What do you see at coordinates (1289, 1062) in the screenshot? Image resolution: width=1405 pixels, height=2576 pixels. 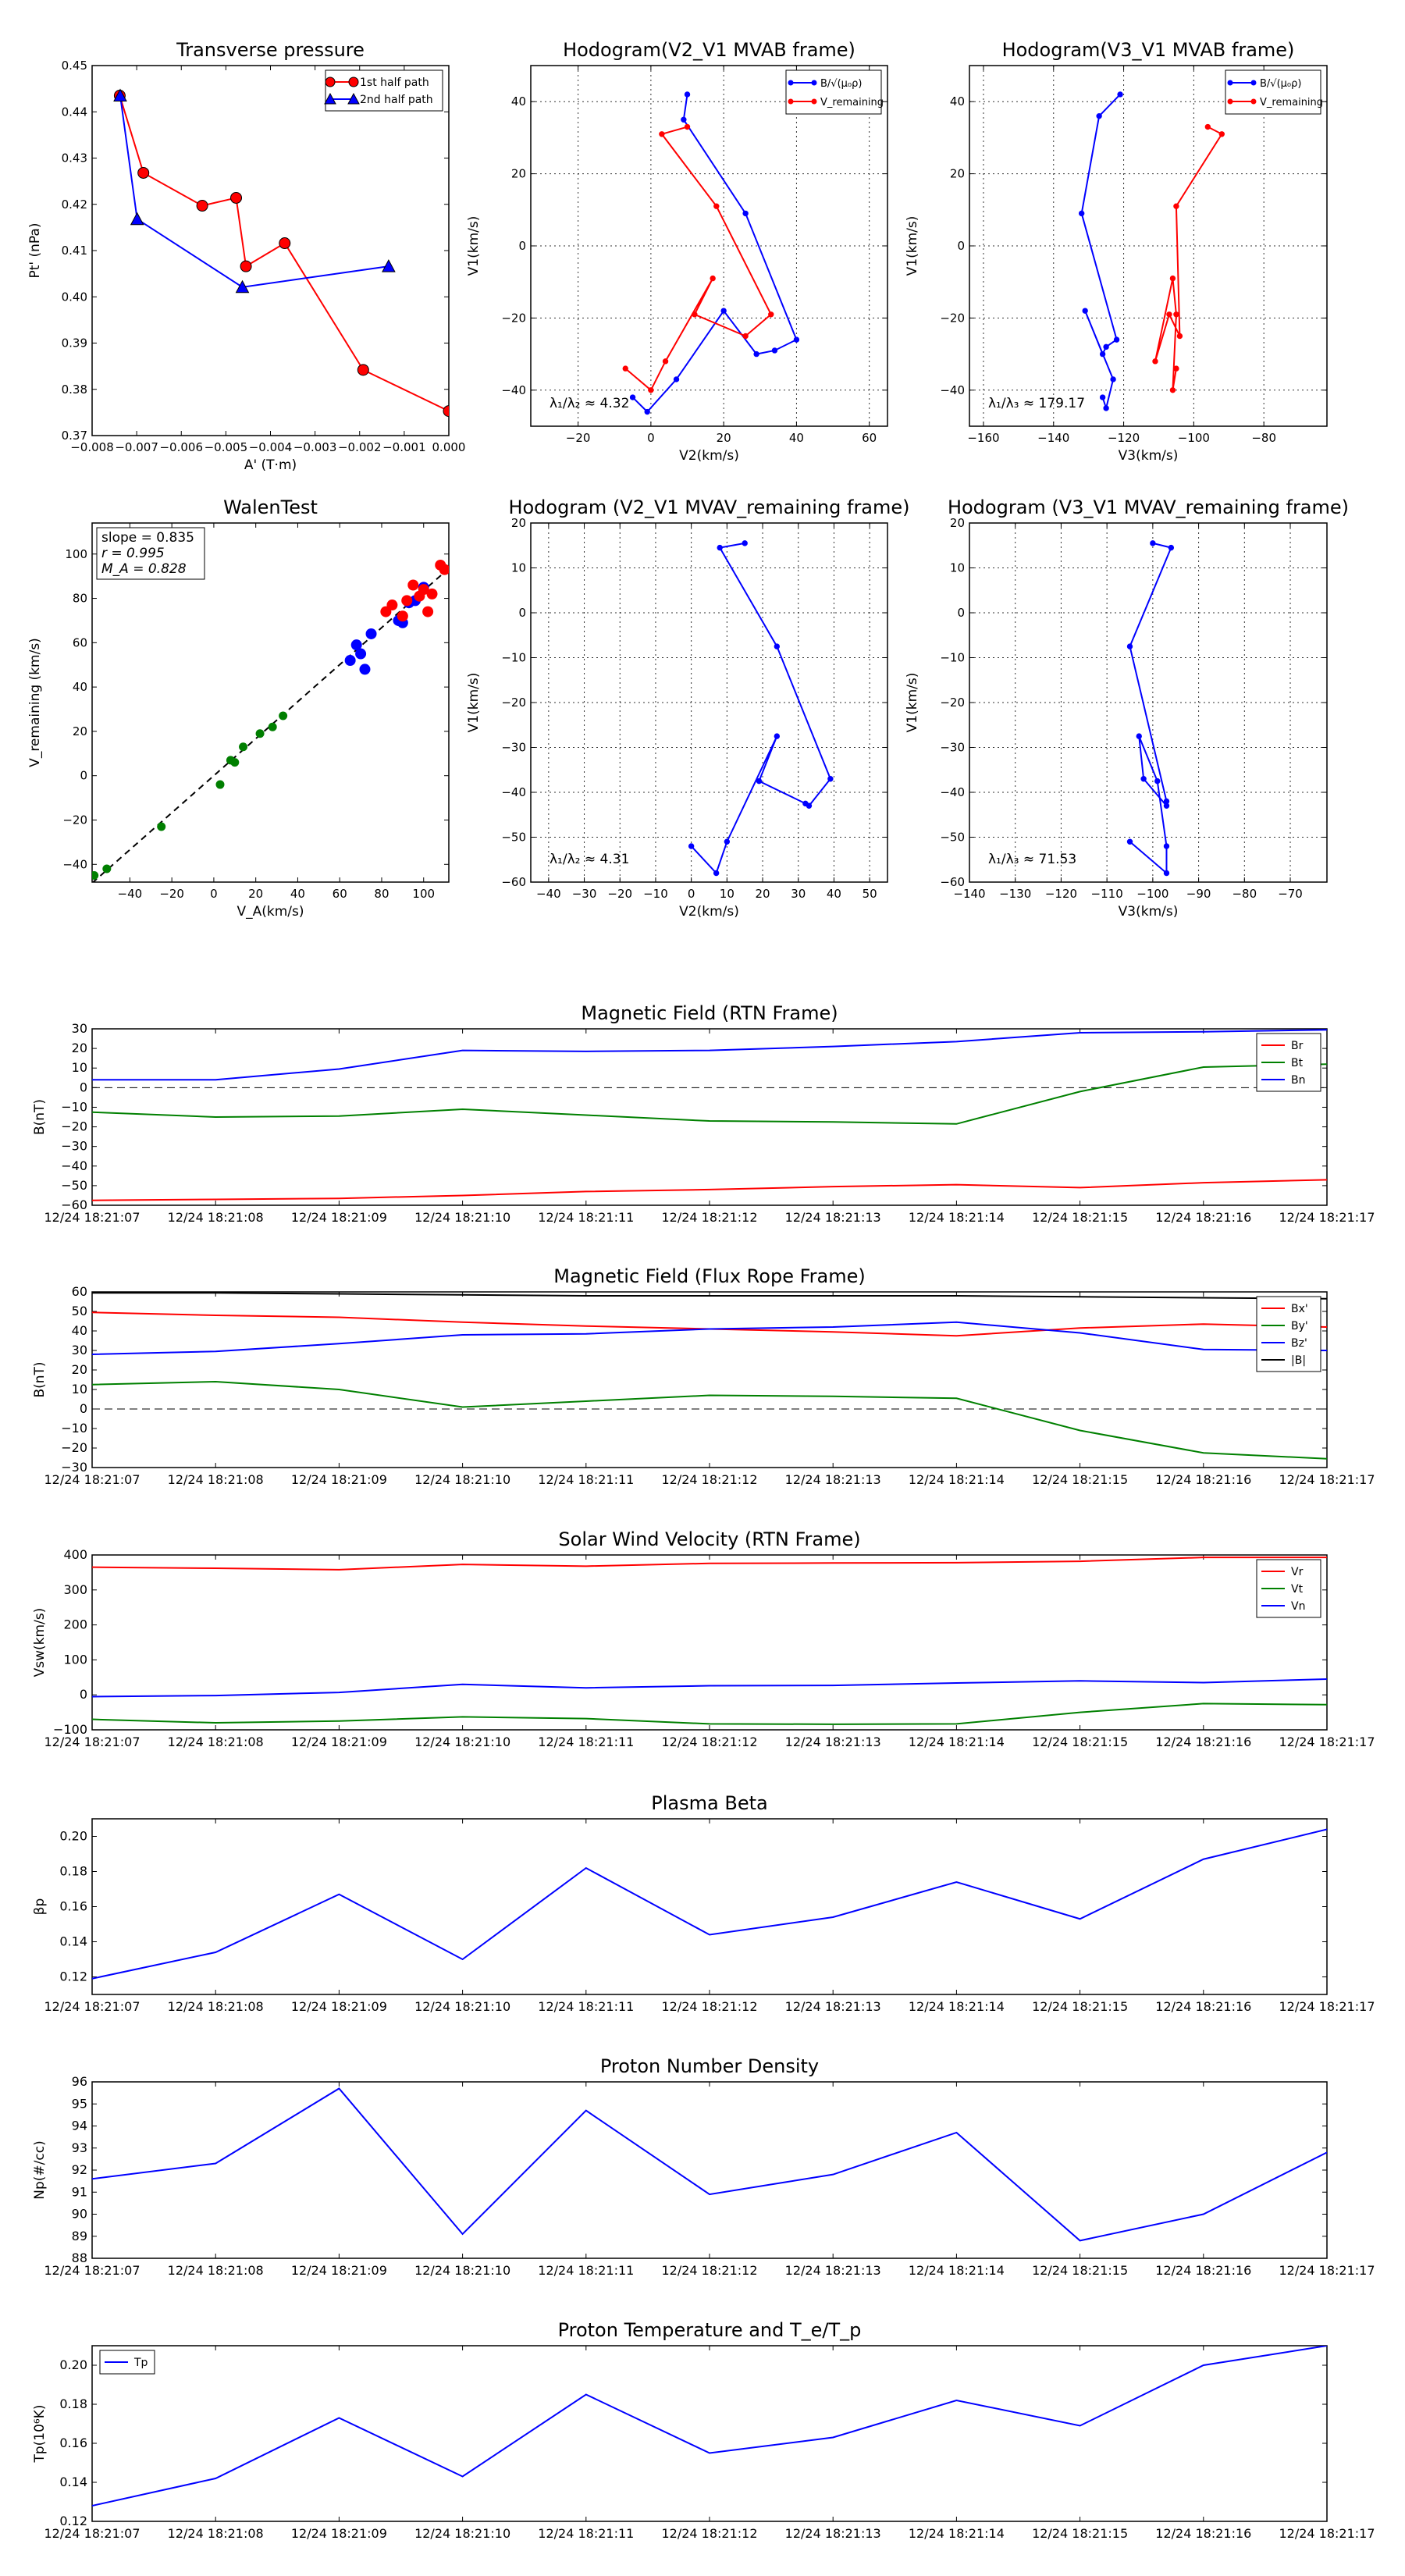 I see `bfield_rtn-legend: Br Bt Bn` at bounding box center [1289, 1062].